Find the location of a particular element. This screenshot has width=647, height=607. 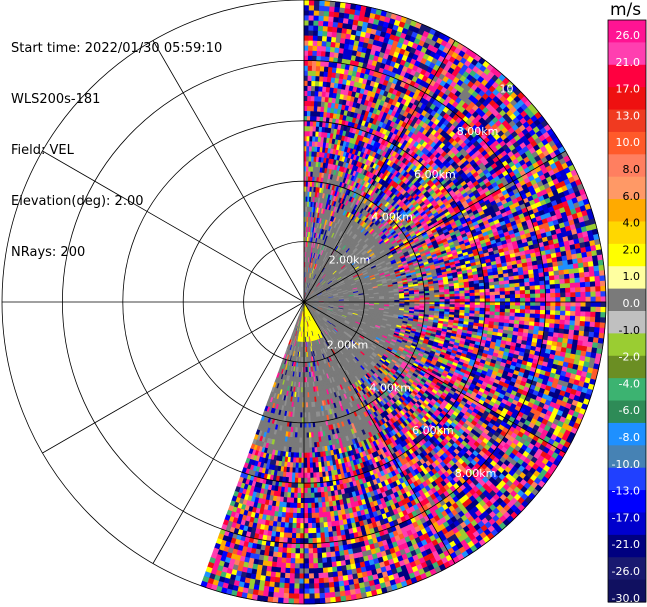

colorbar-tick-label: -26.0 is located at coordinates (626, 571).